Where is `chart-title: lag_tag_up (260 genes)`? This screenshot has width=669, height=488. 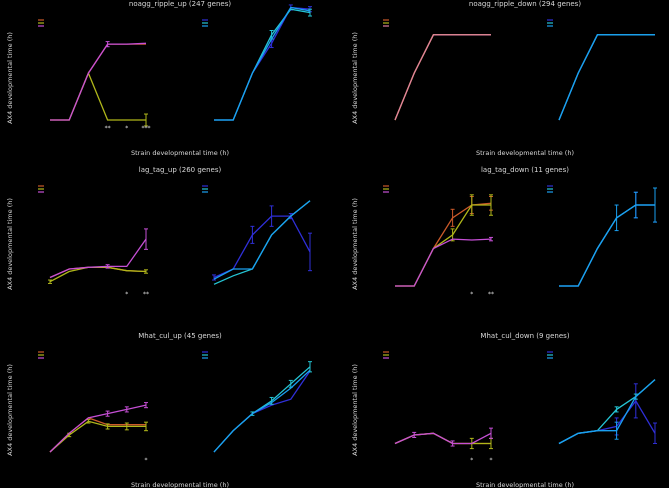
chart-title: lag_tag_up (260 genes) is located at coordinates (180, 170).